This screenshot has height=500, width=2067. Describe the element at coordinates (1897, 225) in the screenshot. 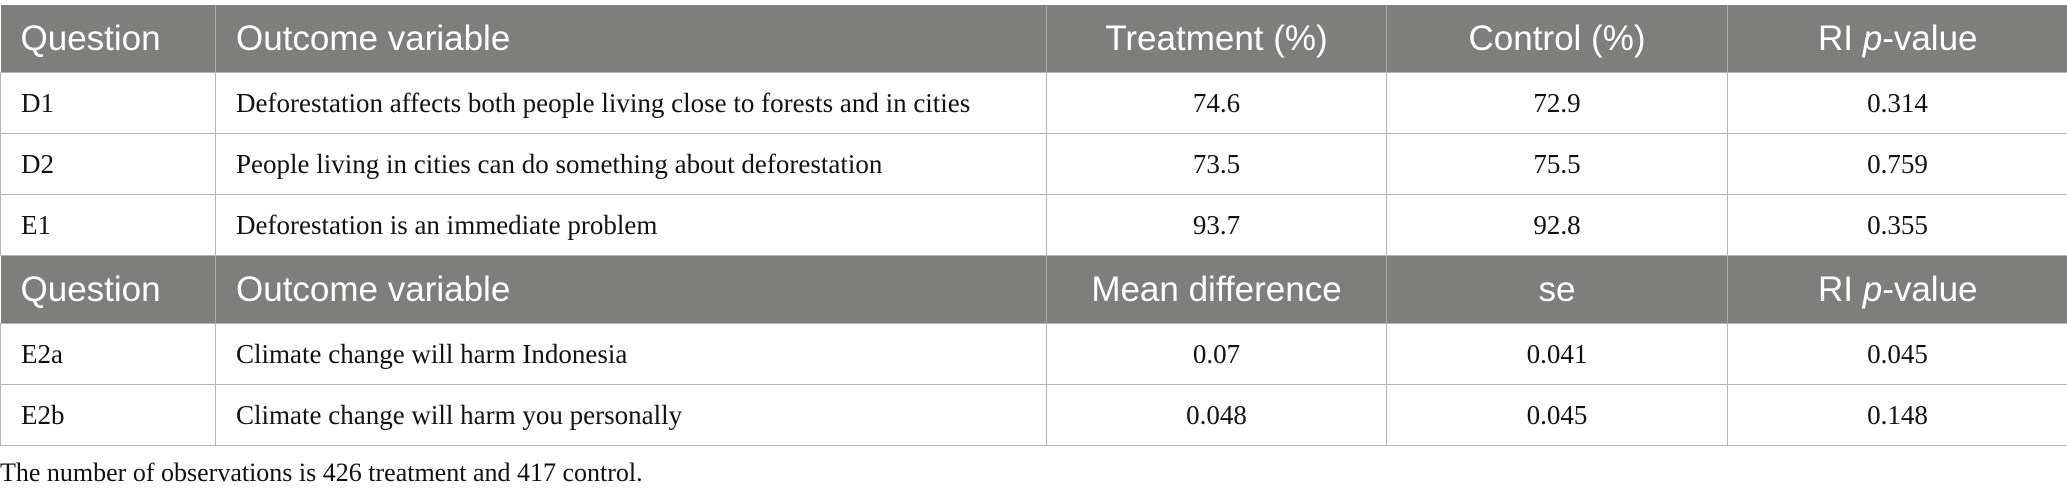

I see `ri-p-value: 0.355` at that location.